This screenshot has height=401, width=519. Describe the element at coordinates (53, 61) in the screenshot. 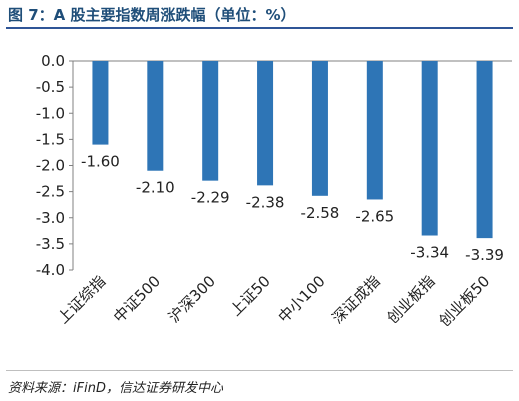

I see `y-tick-label: 0.0` at that location.